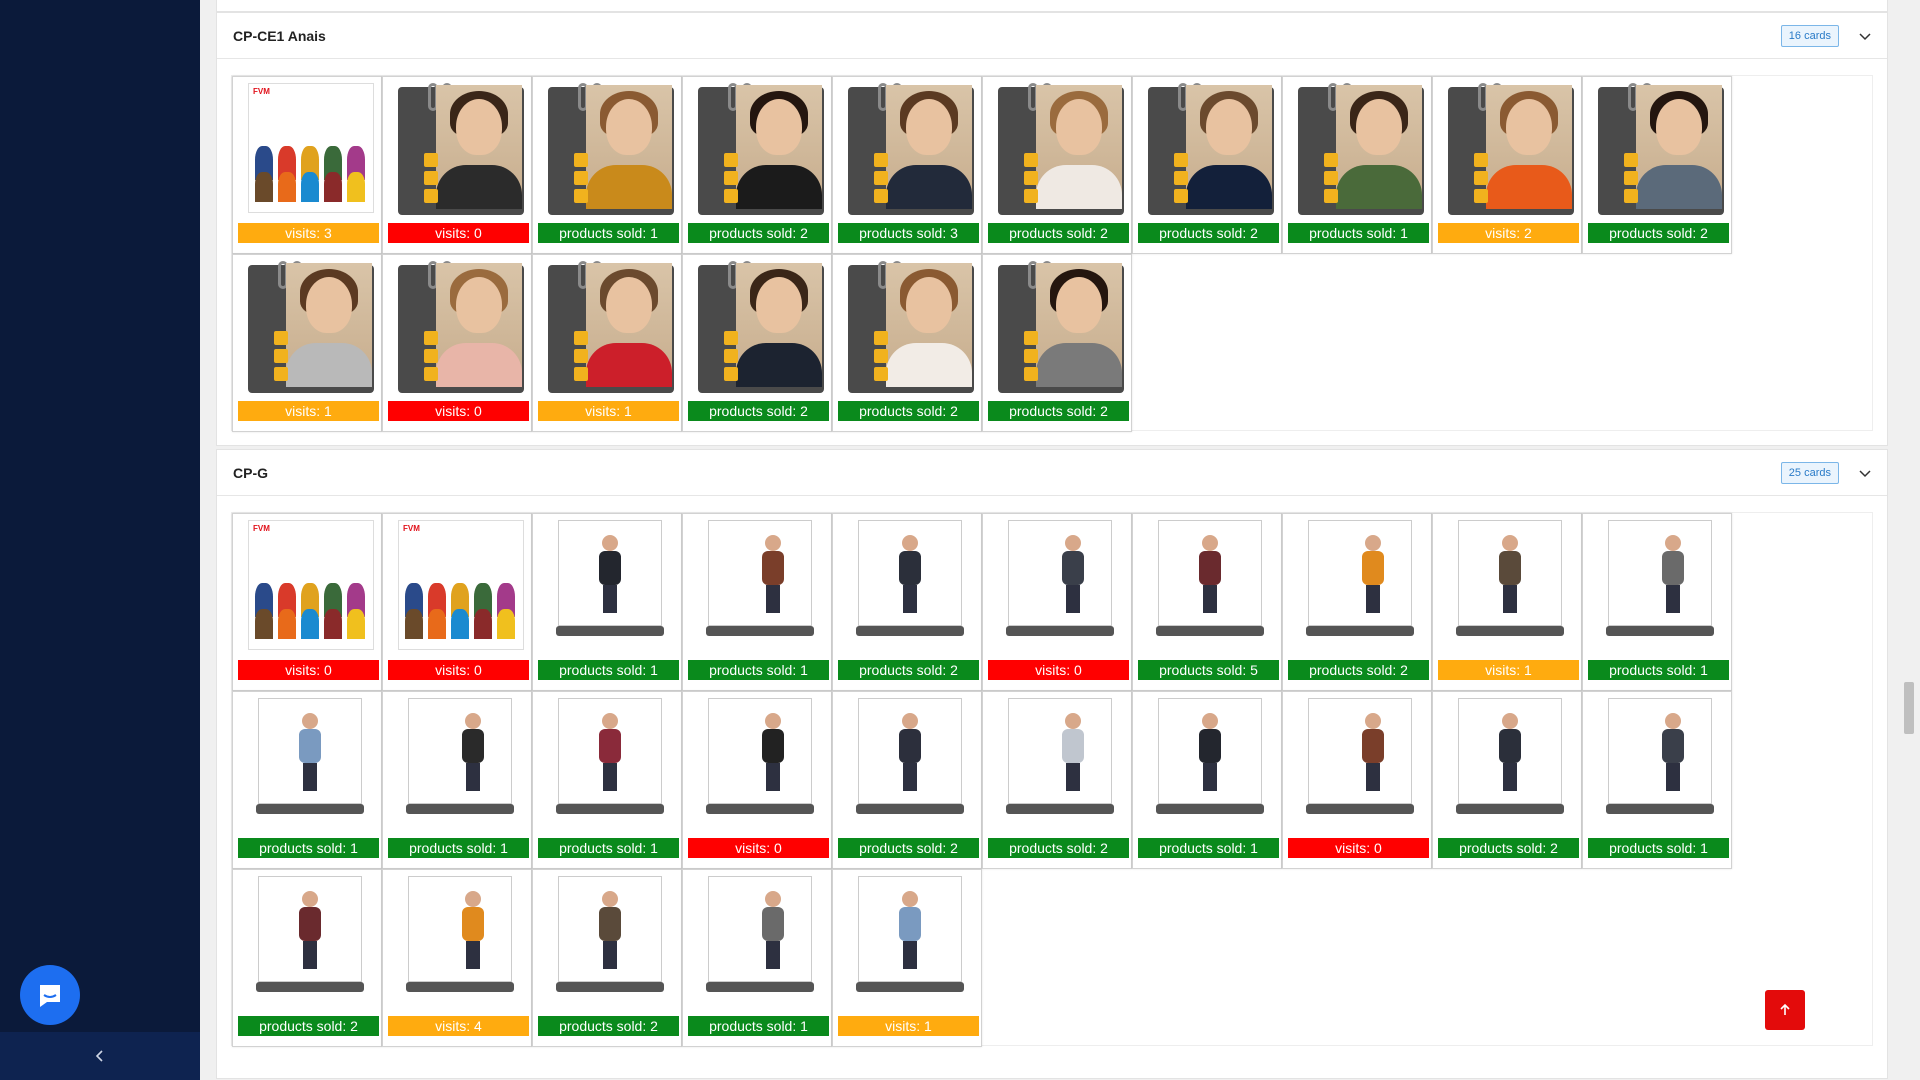 This screenshot has width=1920, height=1080. I want to click on chat-icon, so click(50, 996).